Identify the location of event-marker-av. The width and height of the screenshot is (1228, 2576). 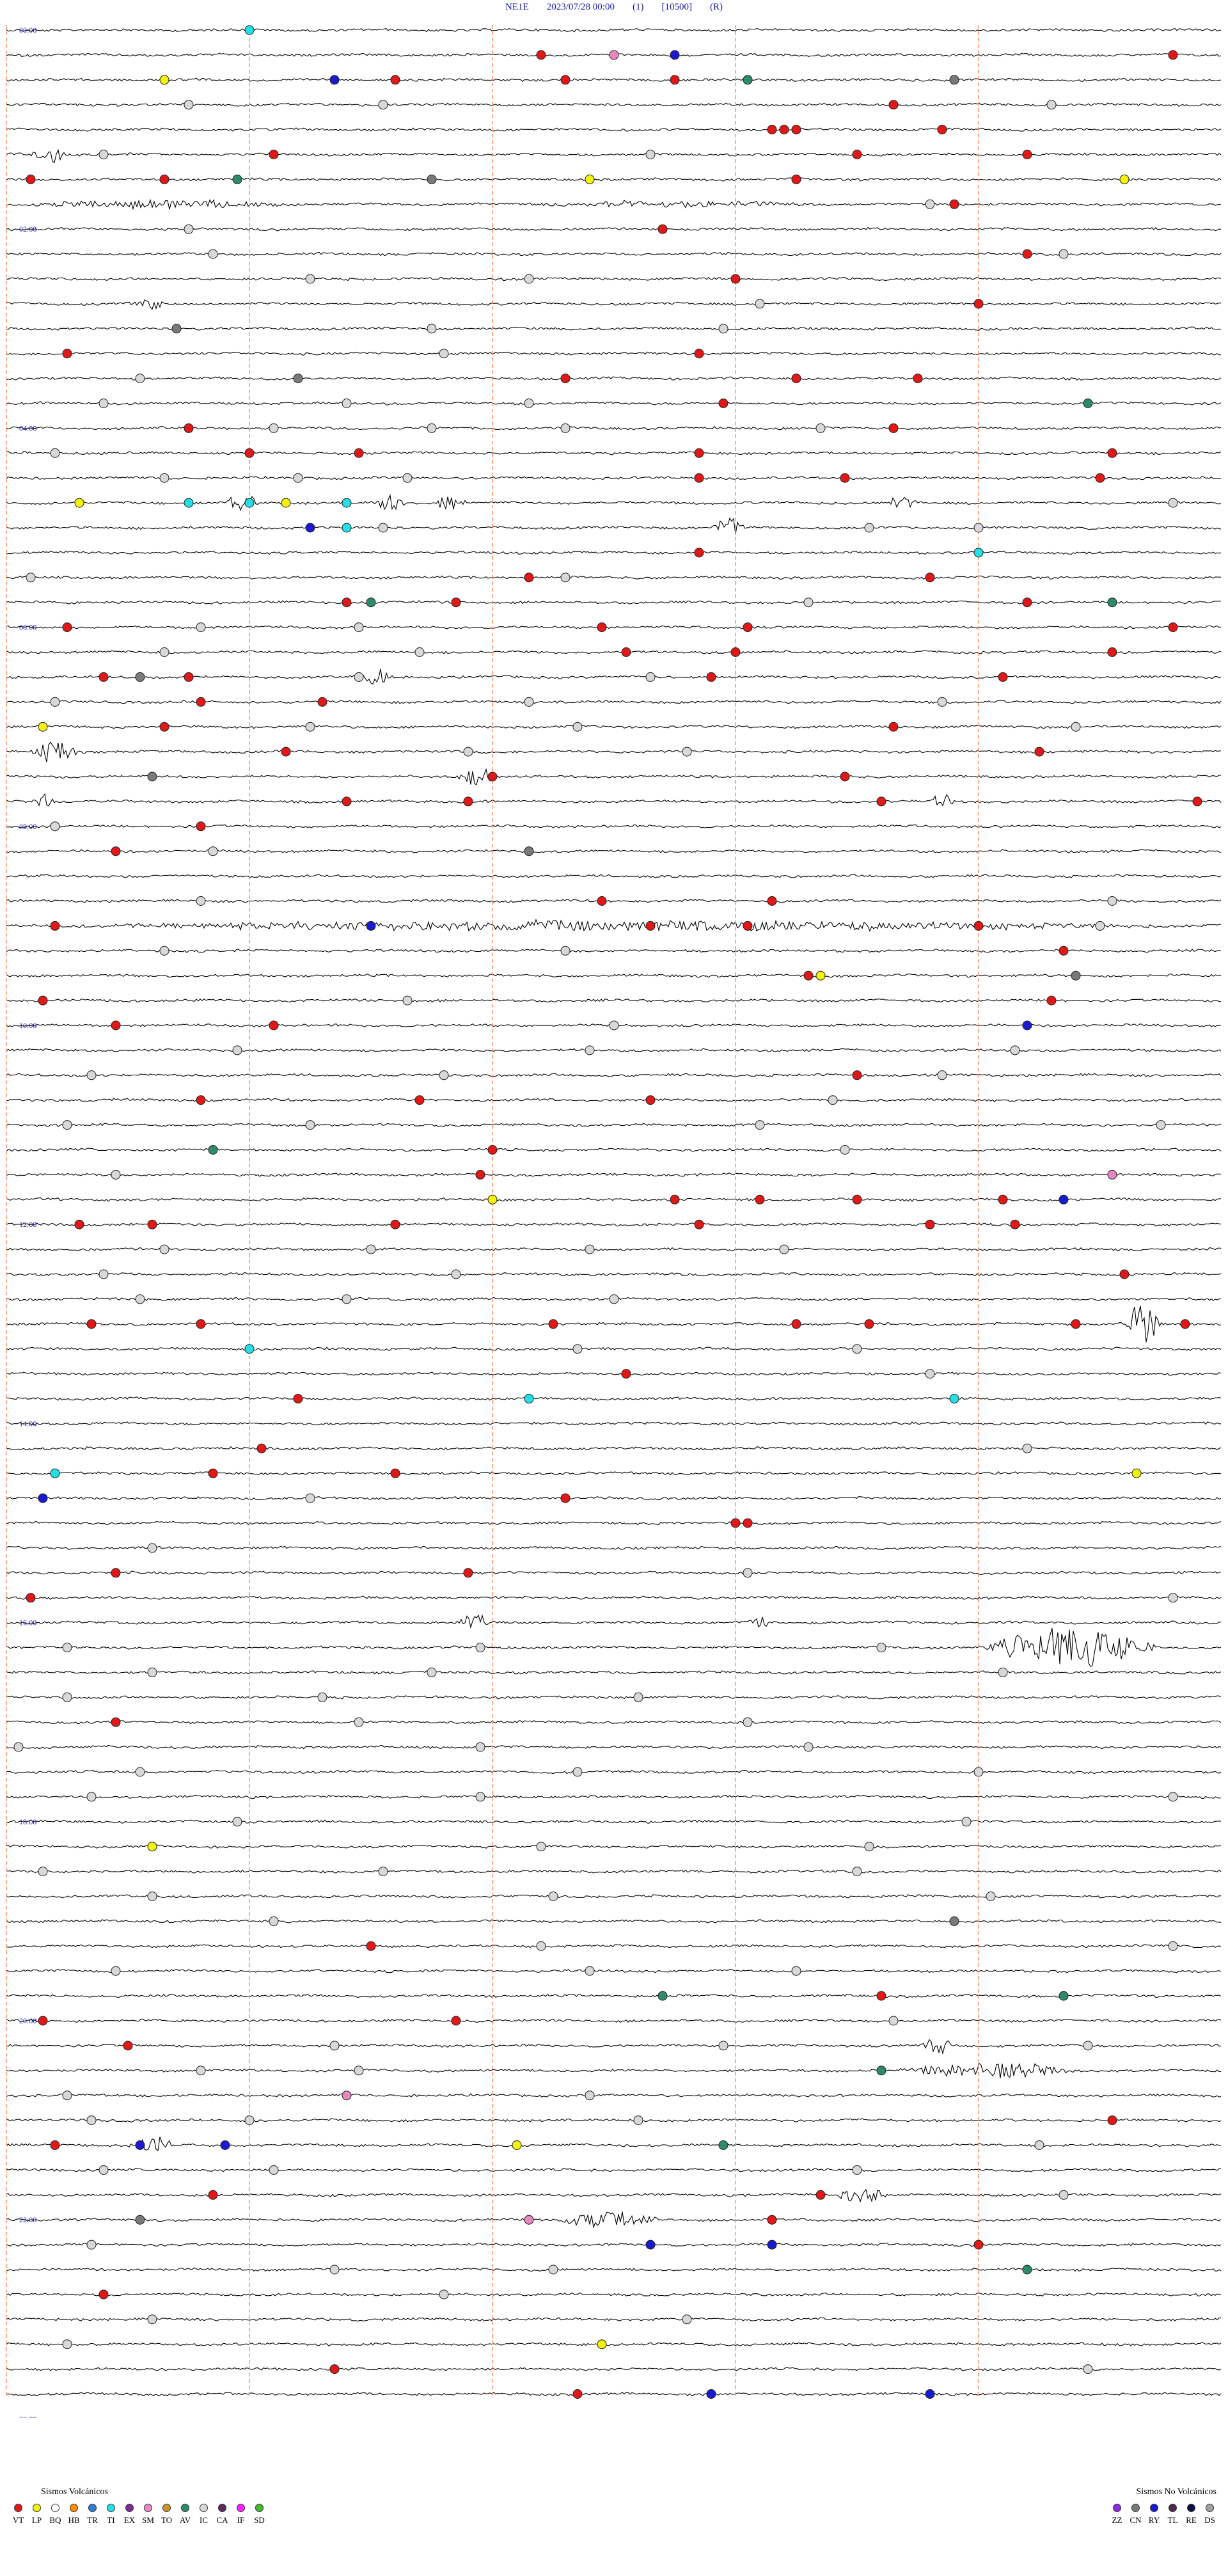
(1064, 1996).